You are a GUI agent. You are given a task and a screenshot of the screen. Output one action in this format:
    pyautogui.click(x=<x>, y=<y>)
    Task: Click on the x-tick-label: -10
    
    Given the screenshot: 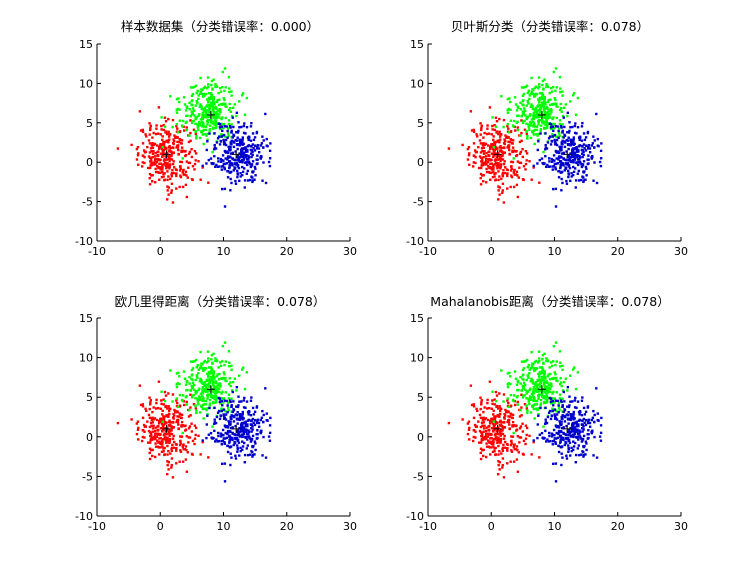 What is the action you would take?
    pyautogui.click(x=428, y=251)
    